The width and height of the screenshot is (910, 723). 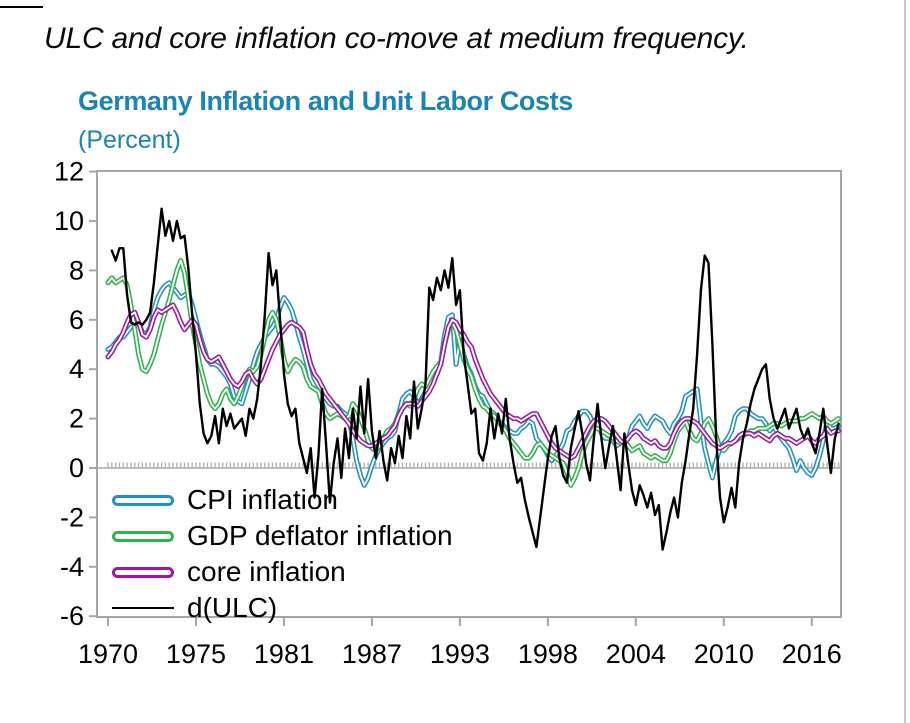 I want to click on y-tick-label: 2, so click(x=76, y=419).